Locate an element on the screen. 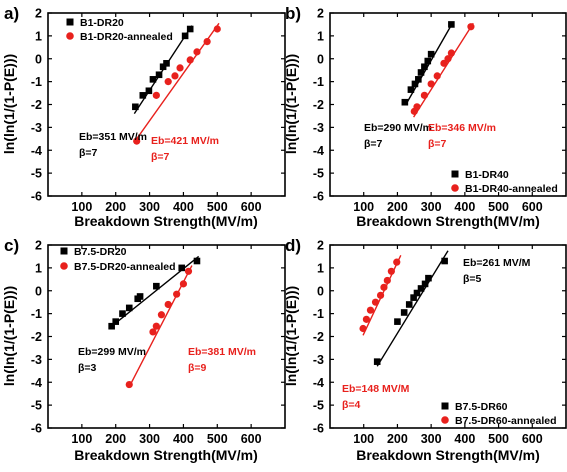 The height and width of the screenshot is (472, 567). annotation-eb: Eb=299 MV/m is located at coordinates (112, 352).